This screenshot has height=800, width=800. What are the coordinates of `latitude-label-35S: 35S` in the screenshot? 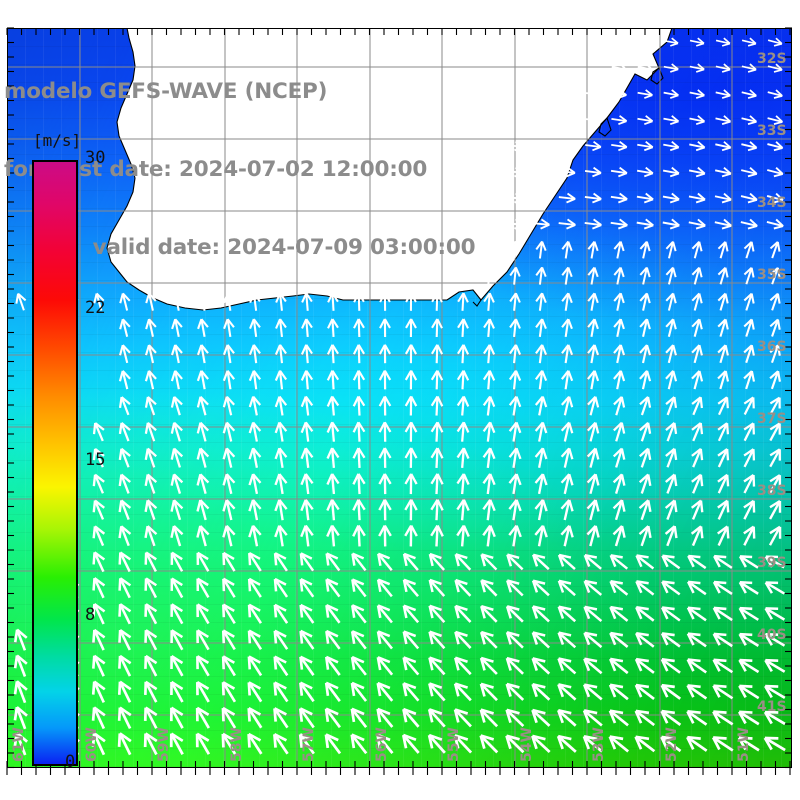 It's located at (772, 275).